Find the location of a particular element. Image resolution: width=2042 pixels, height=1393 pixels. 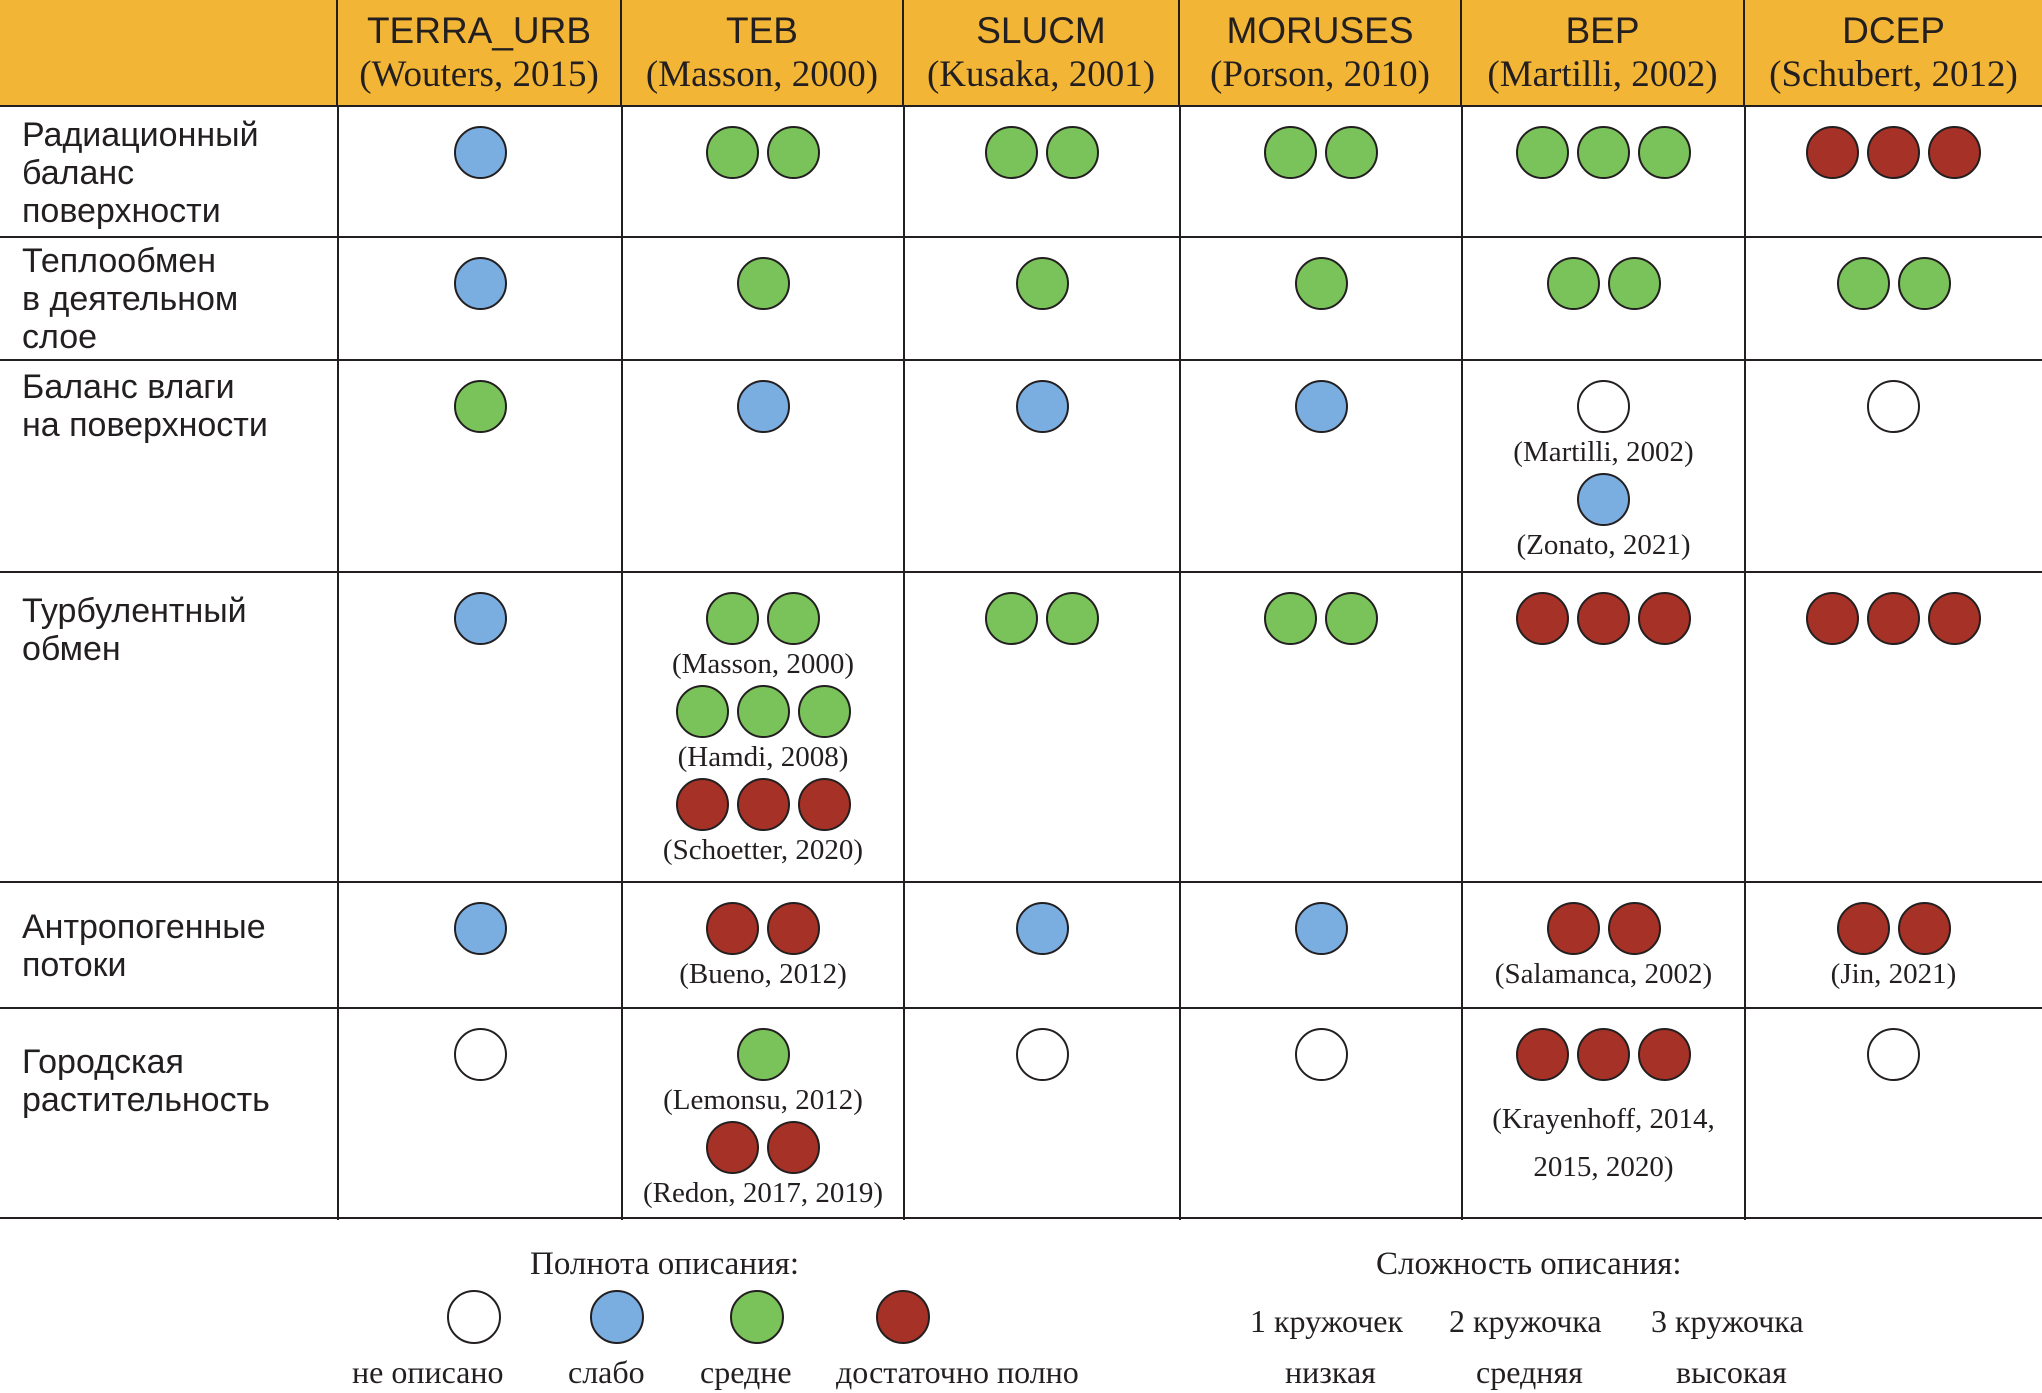

column-name: MORUSES is located at coordinates (1320, 30).